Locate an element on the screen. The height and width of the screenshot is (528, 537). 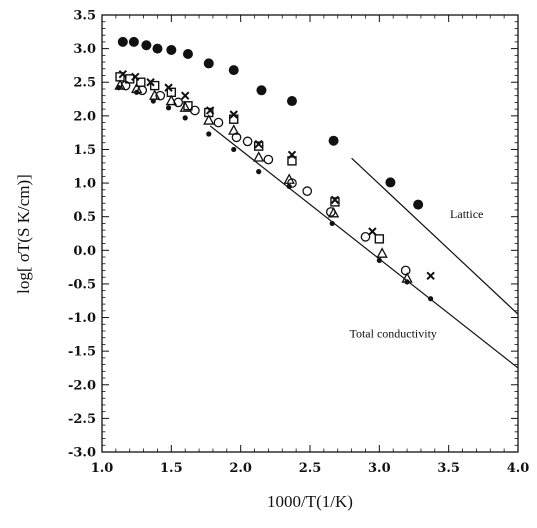
y-tick-label: 1.0 is located at coordinates (84, 184).